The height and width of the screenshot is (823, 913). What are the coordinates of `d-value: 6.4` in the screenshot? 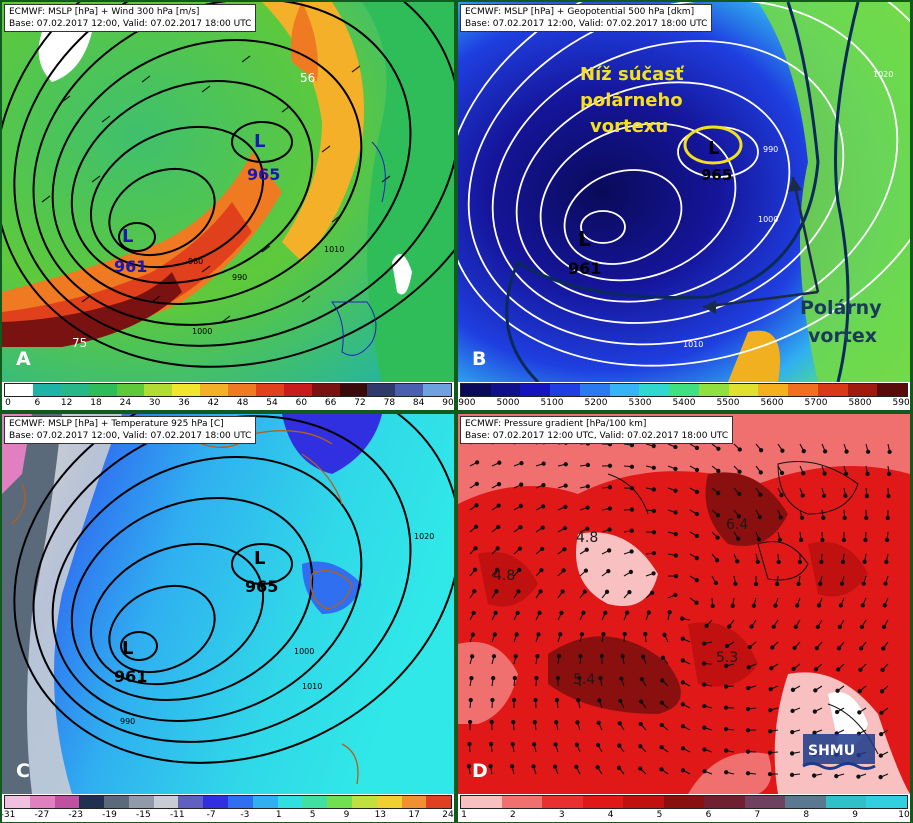 It's located at (737, 525).